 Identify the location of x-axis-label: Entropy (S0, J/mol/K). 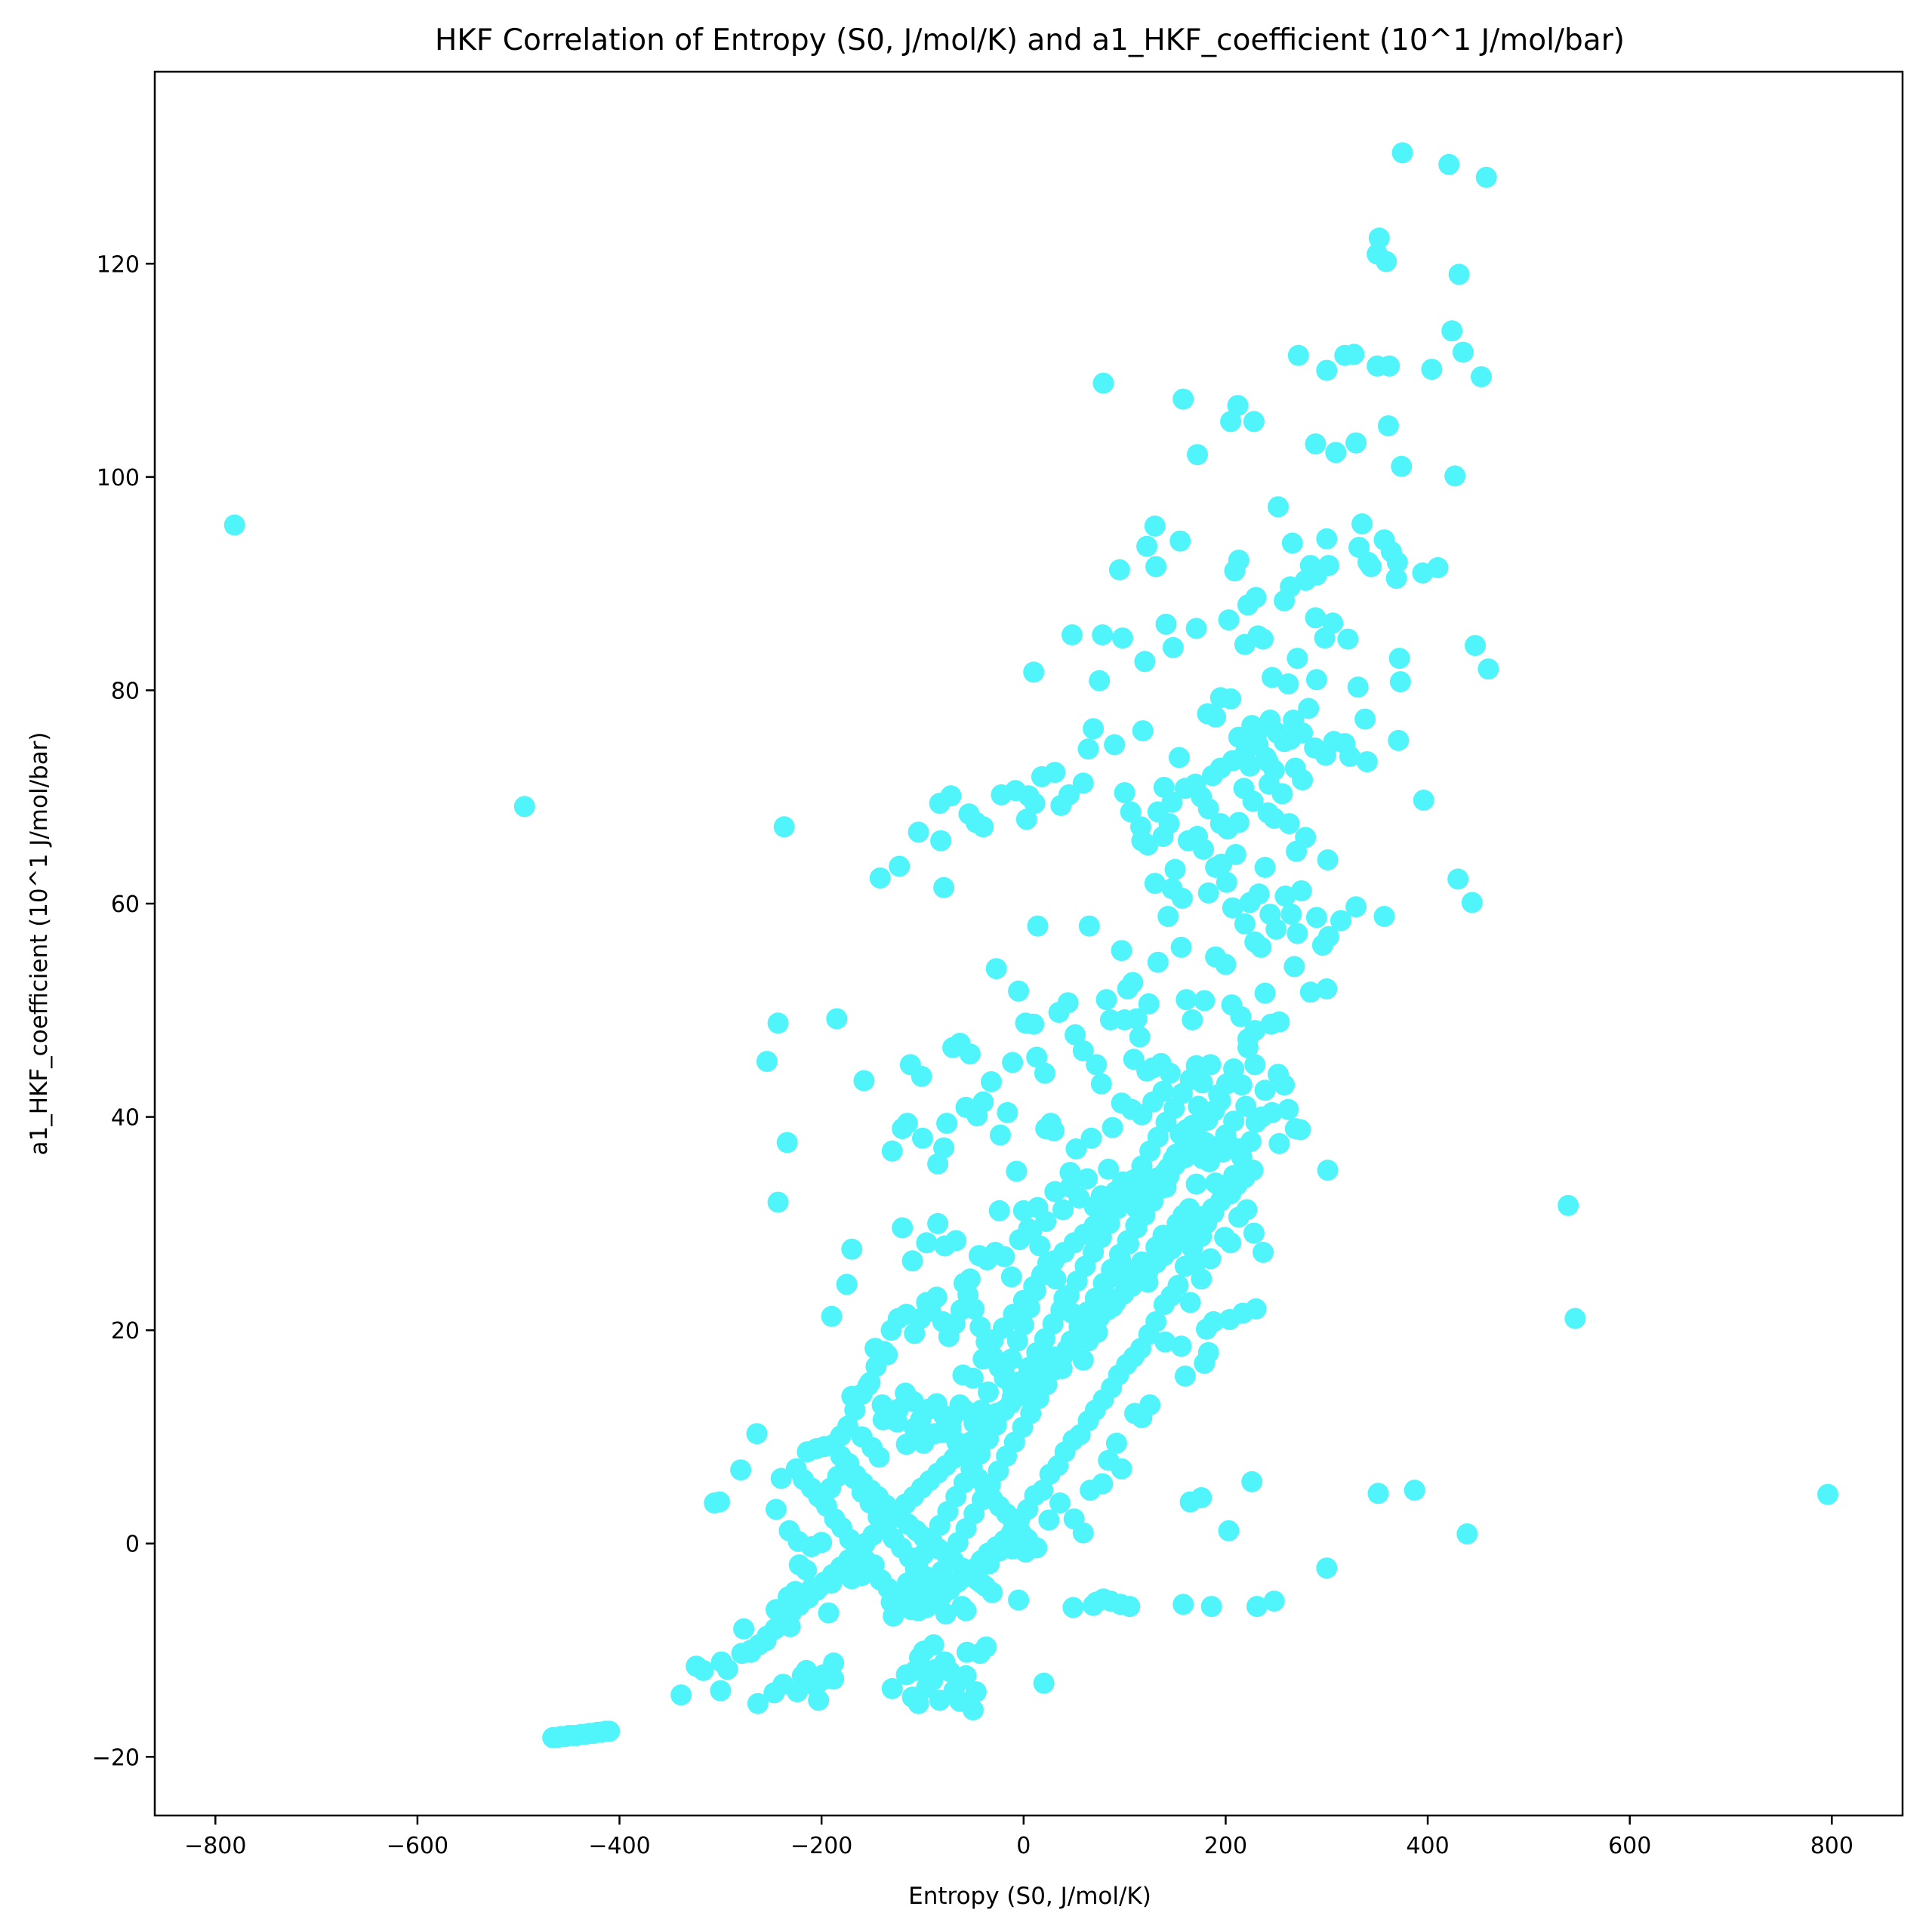
(1029, 1897).